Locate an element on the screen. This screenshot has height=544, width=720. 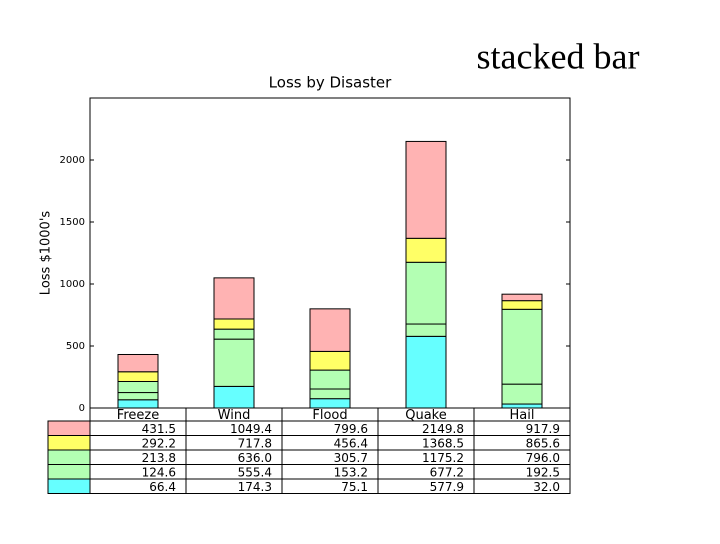
chart-title: Loss by Disaster is located at coordinates (330, 83).